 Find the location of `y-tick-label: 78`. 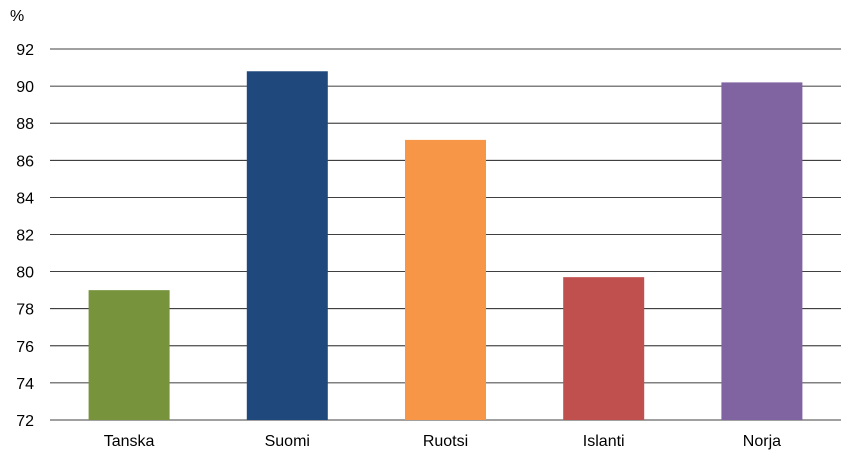

y-tick-label: 78 is located at coordinates (25, 310).